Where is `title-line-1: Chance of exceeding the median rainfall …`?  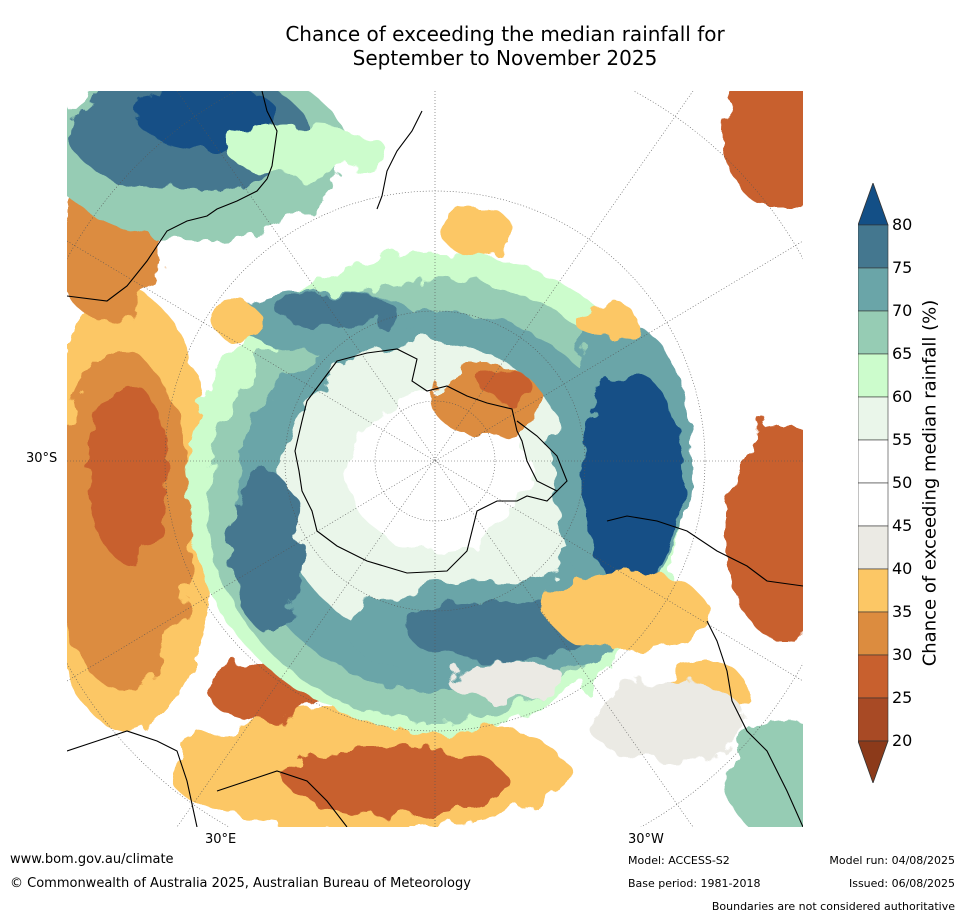 title-line-1: Chance of exceeding the median rainfall … is located at coordinates (505, 34).